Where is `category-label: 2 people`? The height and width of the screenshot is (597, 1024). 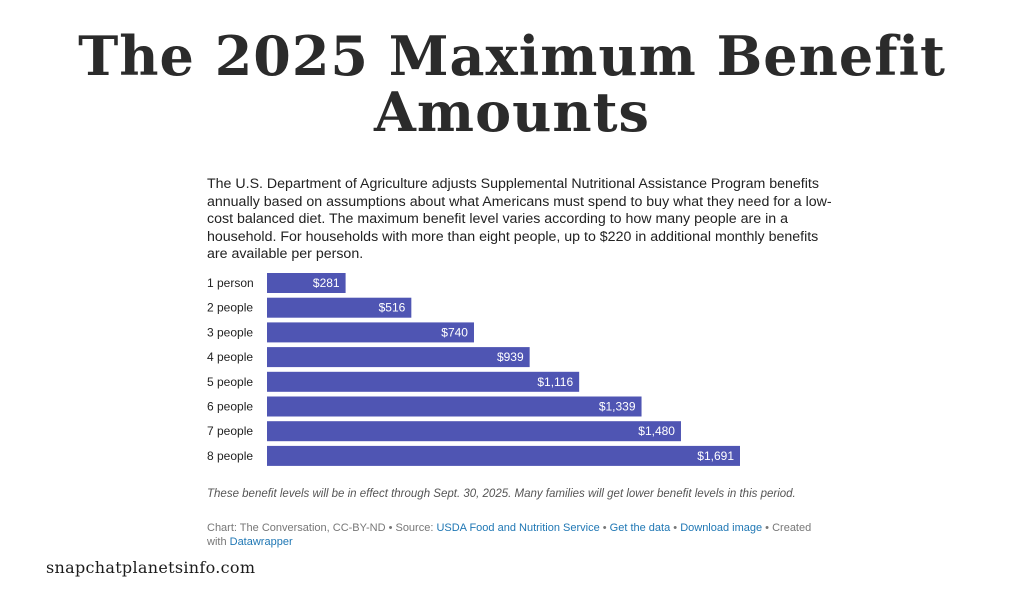
category-label: 2 people is located at coordinates (230, 308).